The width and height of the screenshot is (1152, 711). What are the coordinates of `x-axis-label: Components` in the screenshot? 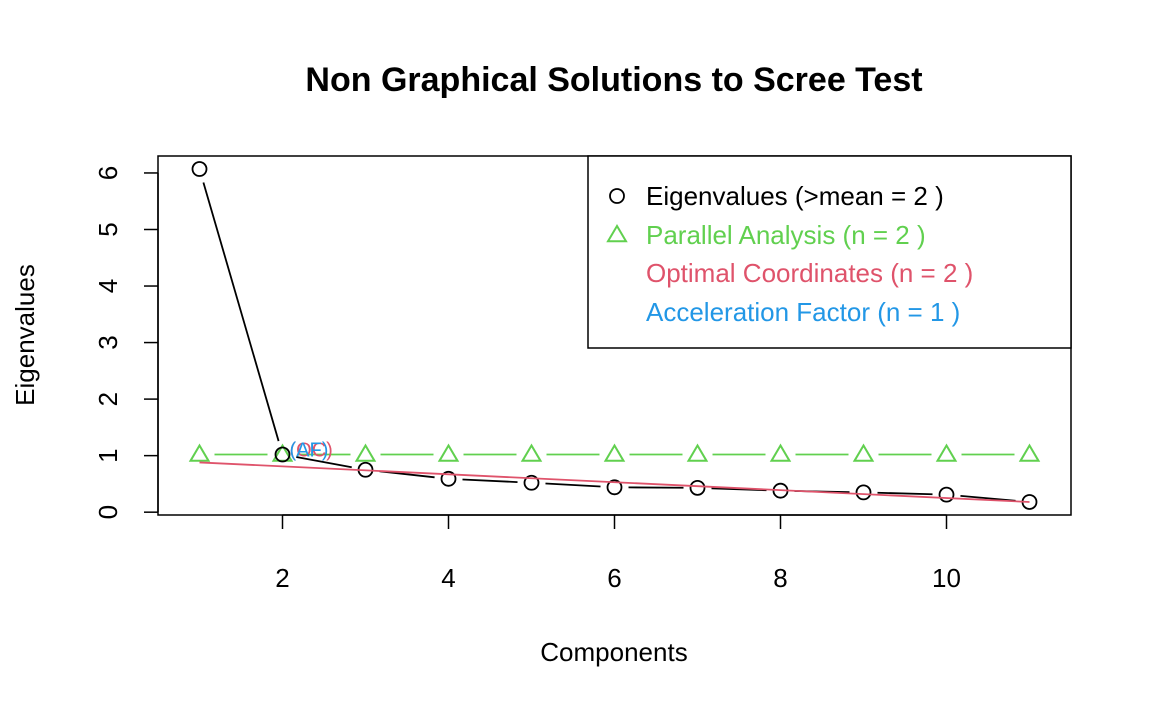 It's located at (613, 652).